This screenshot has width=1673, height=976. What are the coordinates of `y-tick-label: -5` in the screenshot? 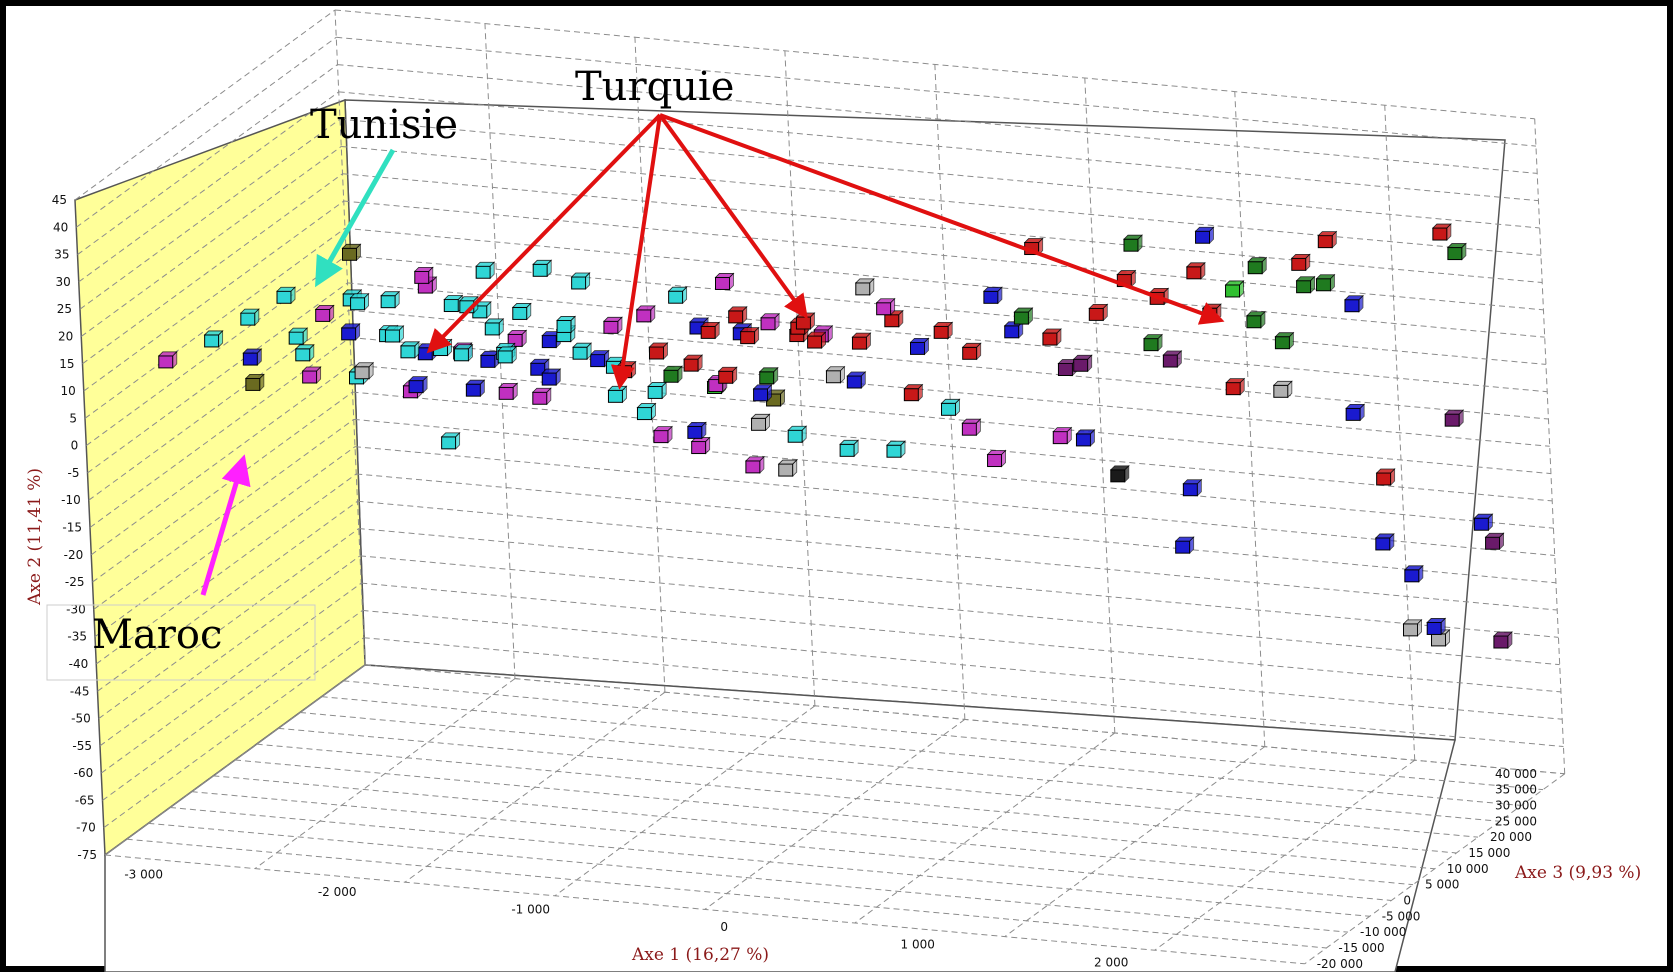 It's located at (74, 473).